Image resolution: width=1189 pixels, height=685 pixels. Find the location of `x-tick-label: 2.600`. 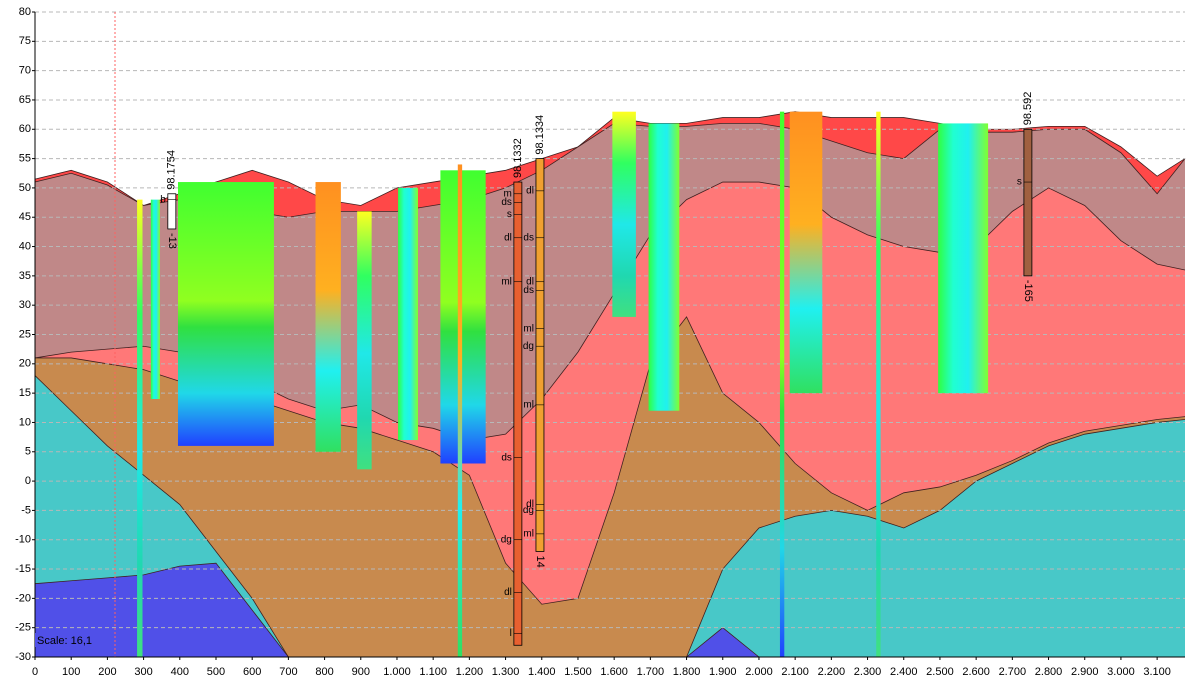

x-tick-label: 2.600 is located at coordinates (976, 672).